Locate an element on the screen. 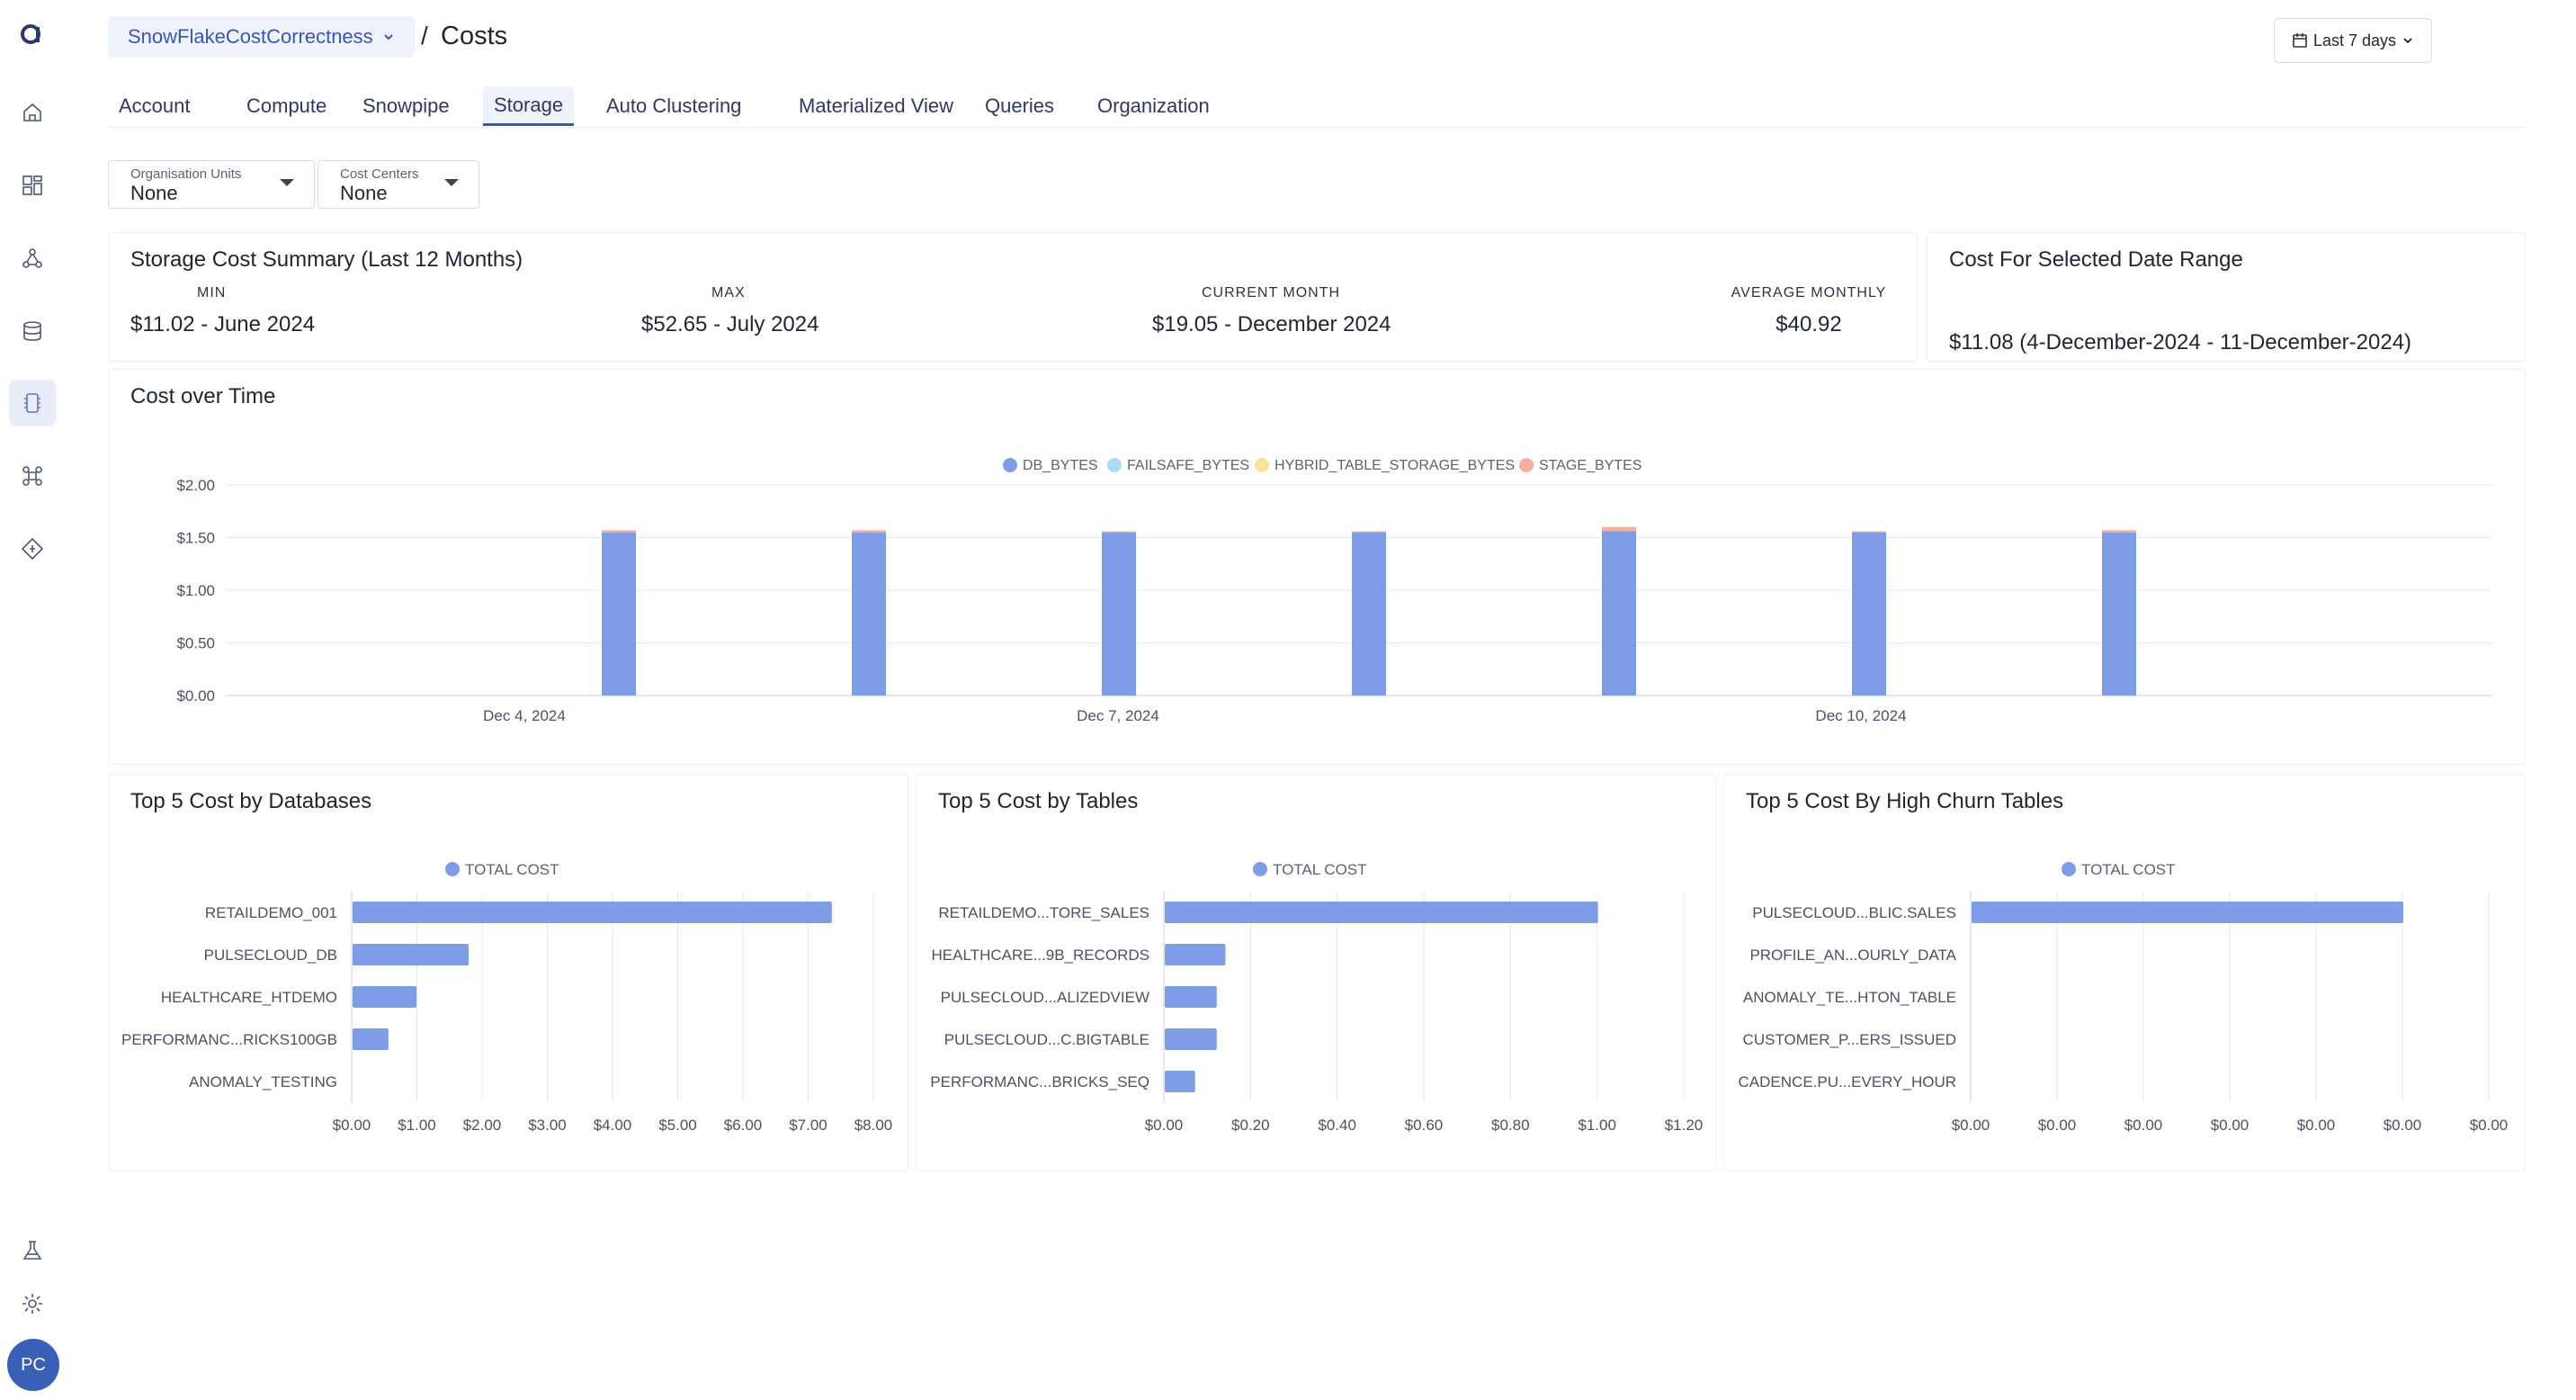 The height and width of the screenshot is (1400, 2576). x-tick-label: Dec 10, 2024 is located at coordinates (1861, 715).